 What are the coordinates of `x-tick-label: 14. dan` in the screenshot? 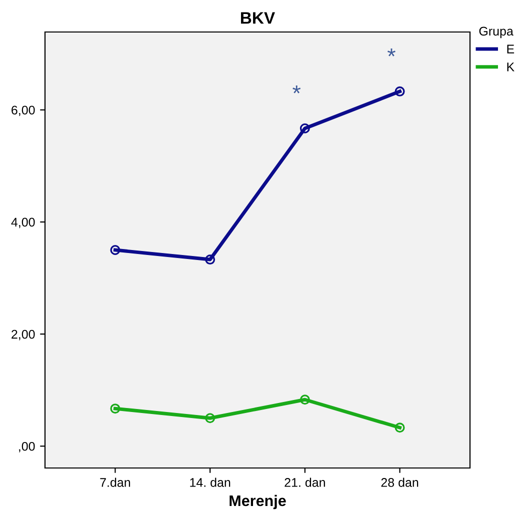 It's located at (210, 482).